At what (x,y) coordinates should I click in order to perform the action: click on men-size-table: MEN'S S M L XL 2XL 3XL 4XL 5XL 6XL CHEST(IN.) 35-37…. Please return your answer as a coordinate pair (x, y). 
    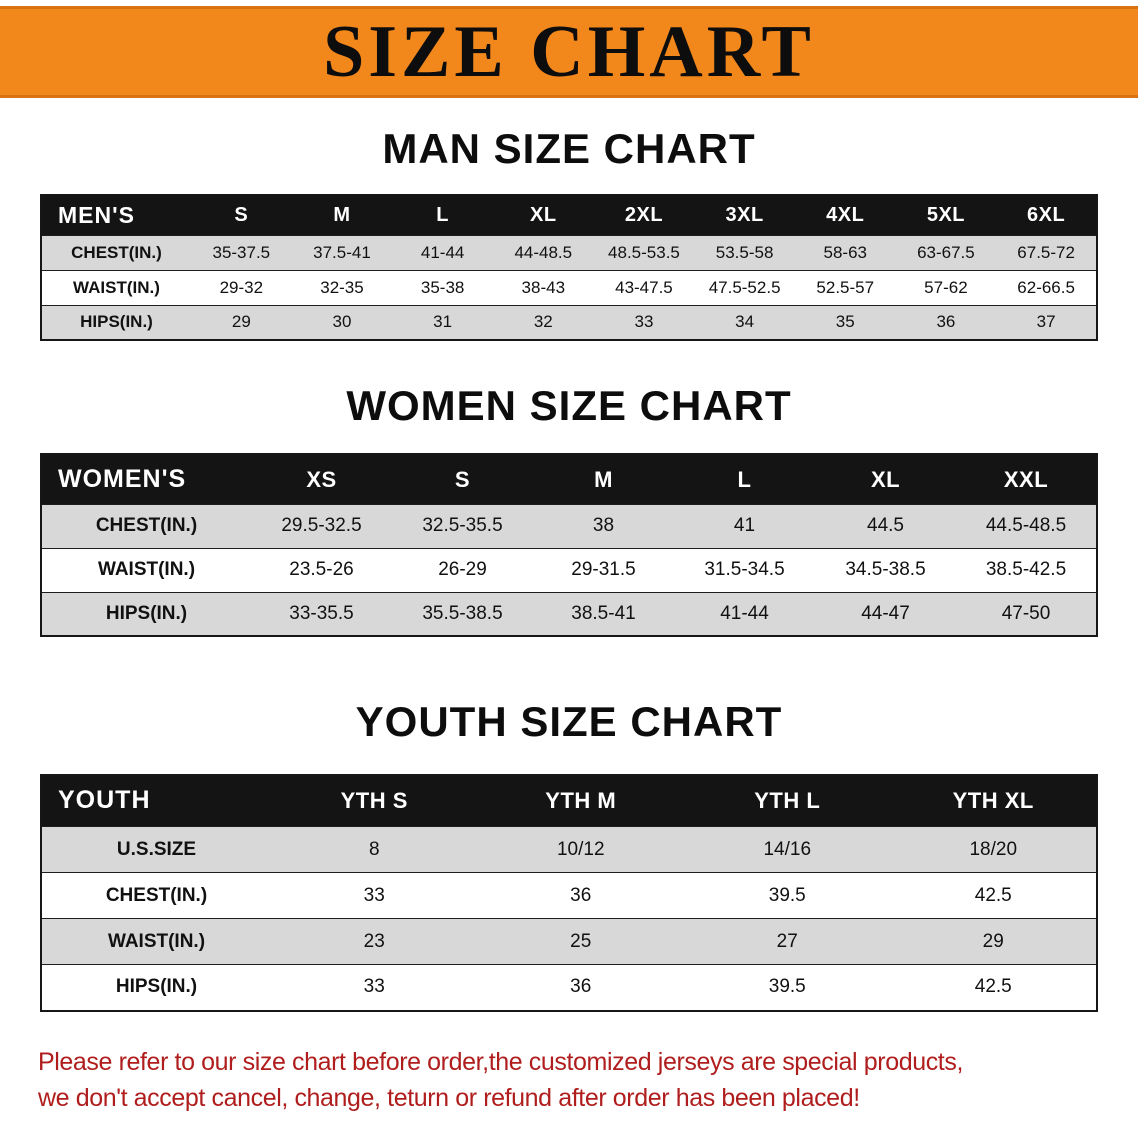
    Looking at the image, I should click on (569, 268).